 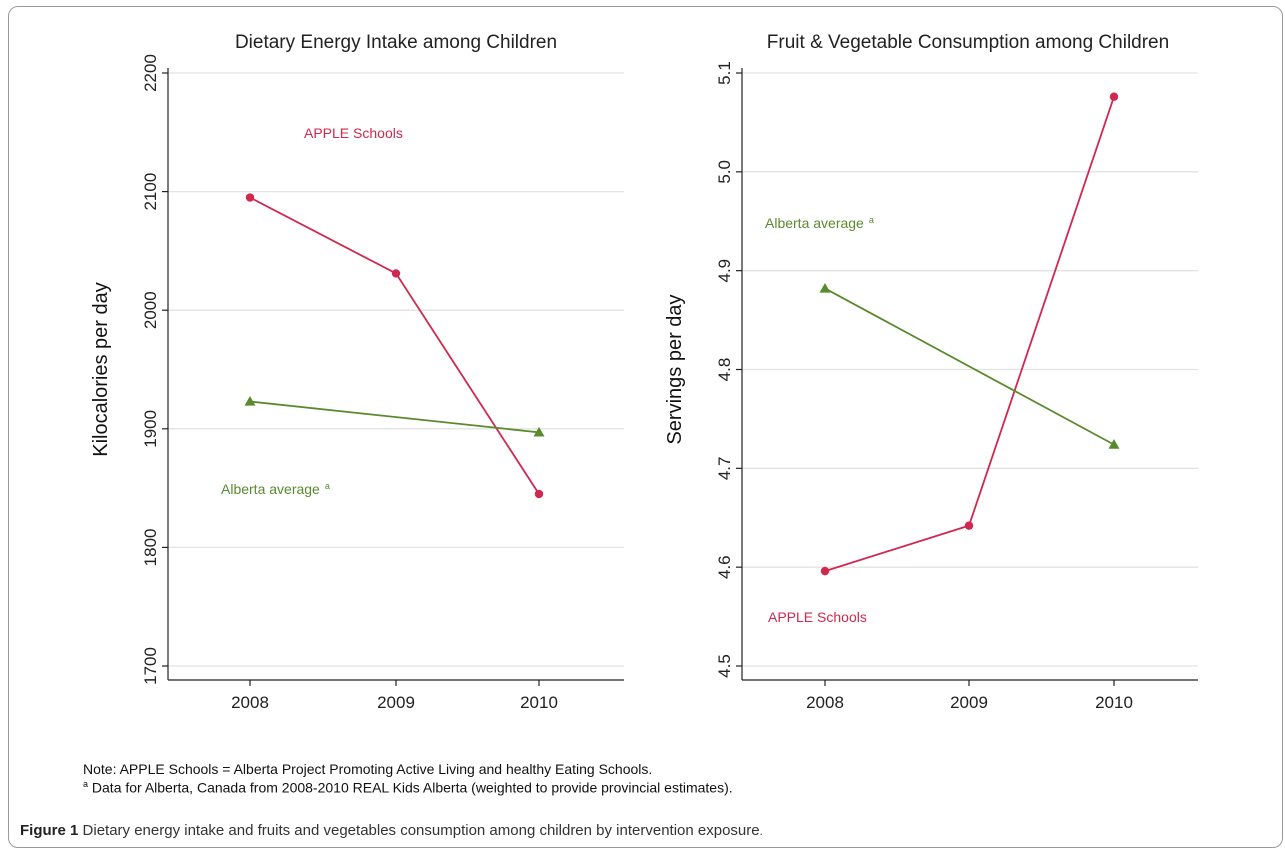 I want to click on y-tick-label: 5.1, so click(x=724, y=73).